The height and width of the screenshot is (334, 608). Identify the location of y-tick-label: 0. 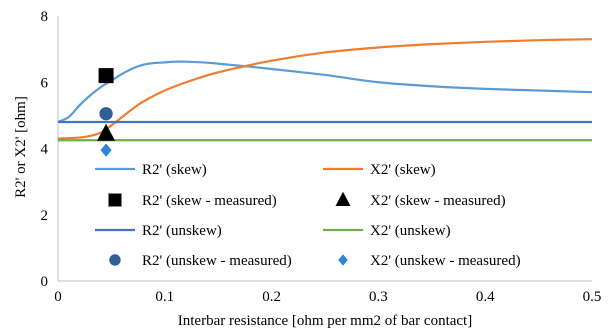
(45, 282).